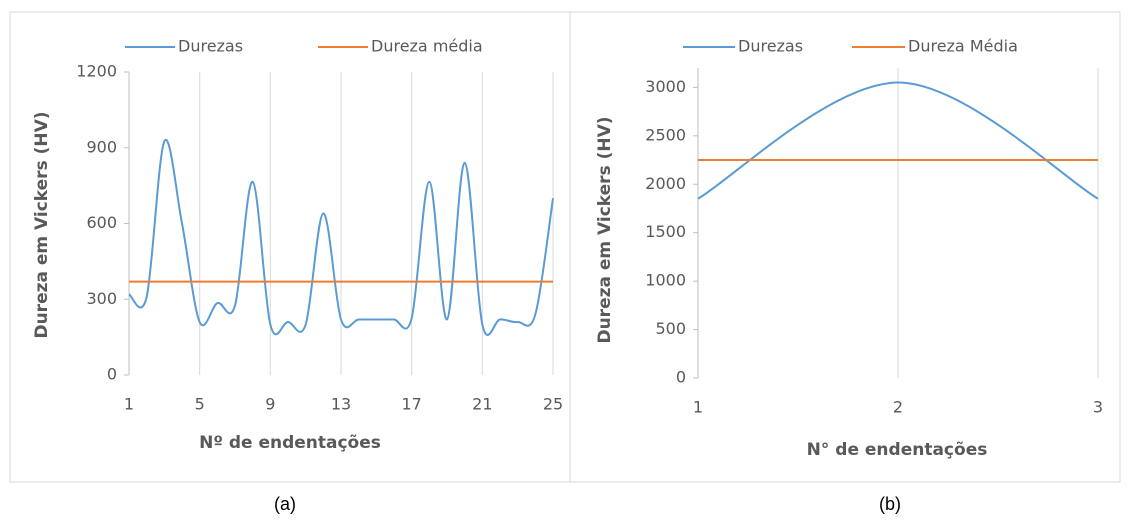 The height and width of the screenshot is (525, 1129). I want to click on y-tick-label: 1200, so click(96, 71).